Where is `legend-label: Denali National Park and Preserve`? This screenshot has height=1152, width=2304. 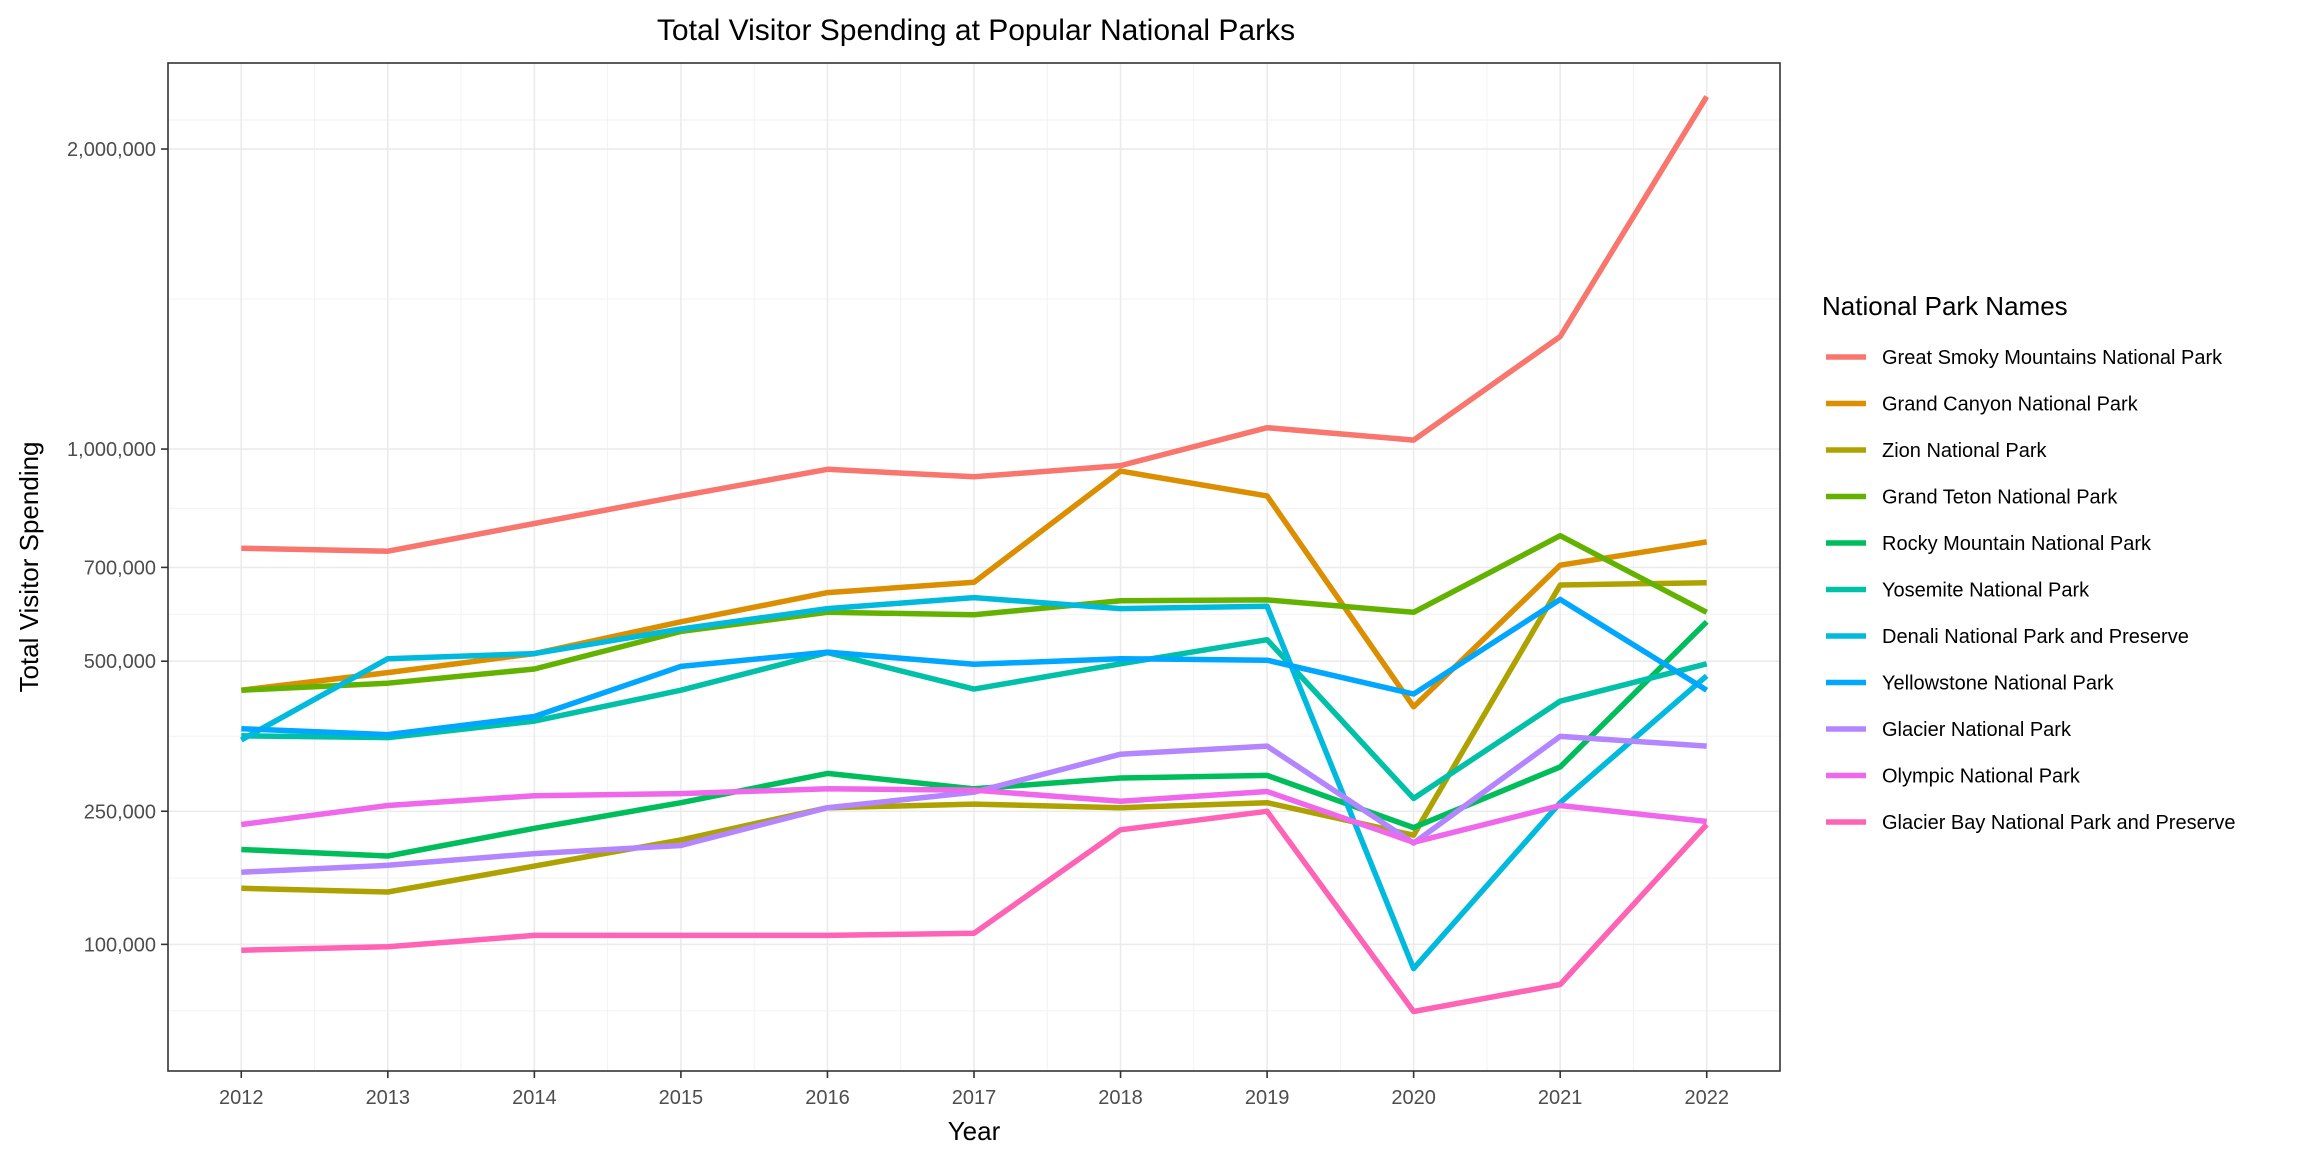
legend-label: Denali National Park and Preserve is located at coordinates (2035, 637).